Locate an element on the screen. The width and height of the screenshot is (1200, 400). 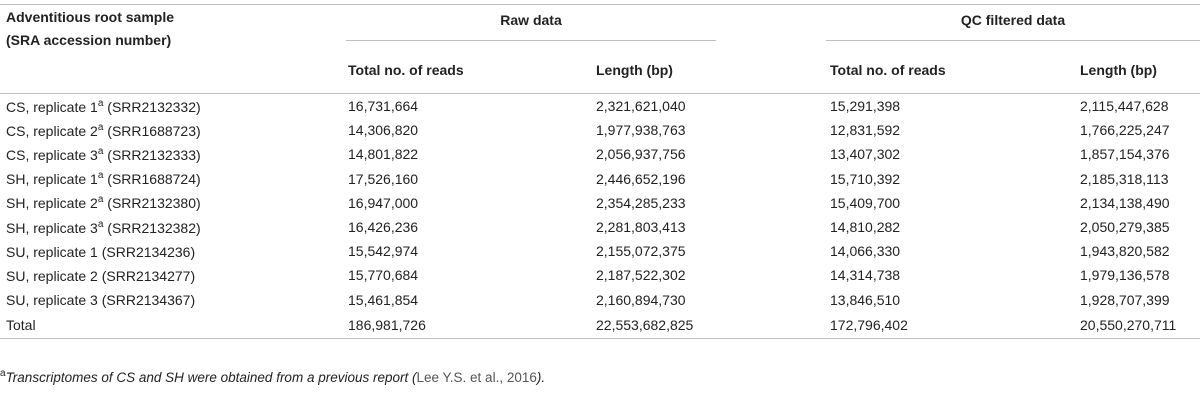
sample-cell: CS, replicate 3a (SRR2132333) is located at coordinates (171, 154).